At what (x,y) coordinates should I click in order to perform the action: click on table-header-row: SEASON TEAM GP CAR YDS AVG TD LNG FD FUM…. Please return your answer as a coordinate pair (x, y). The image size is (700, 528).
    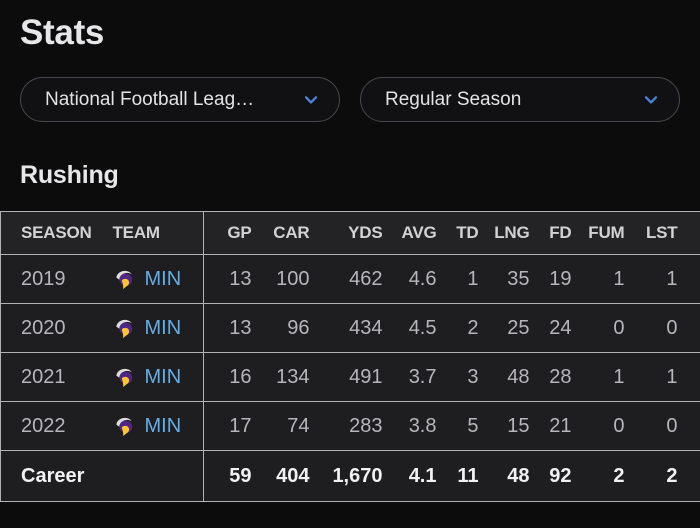
    Looking at the image, I should click on (350, 233).